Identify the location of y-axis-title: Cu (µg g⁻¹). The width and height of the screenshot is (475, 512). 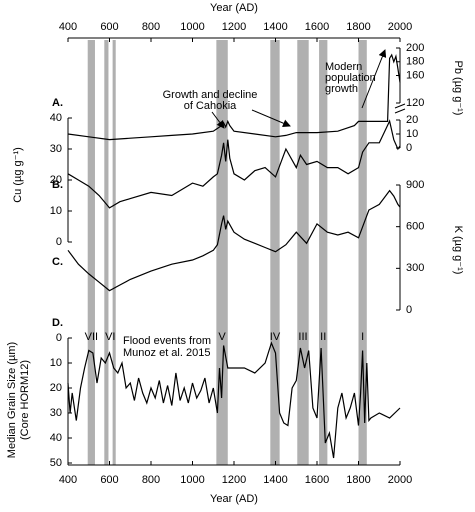
(18, 175).